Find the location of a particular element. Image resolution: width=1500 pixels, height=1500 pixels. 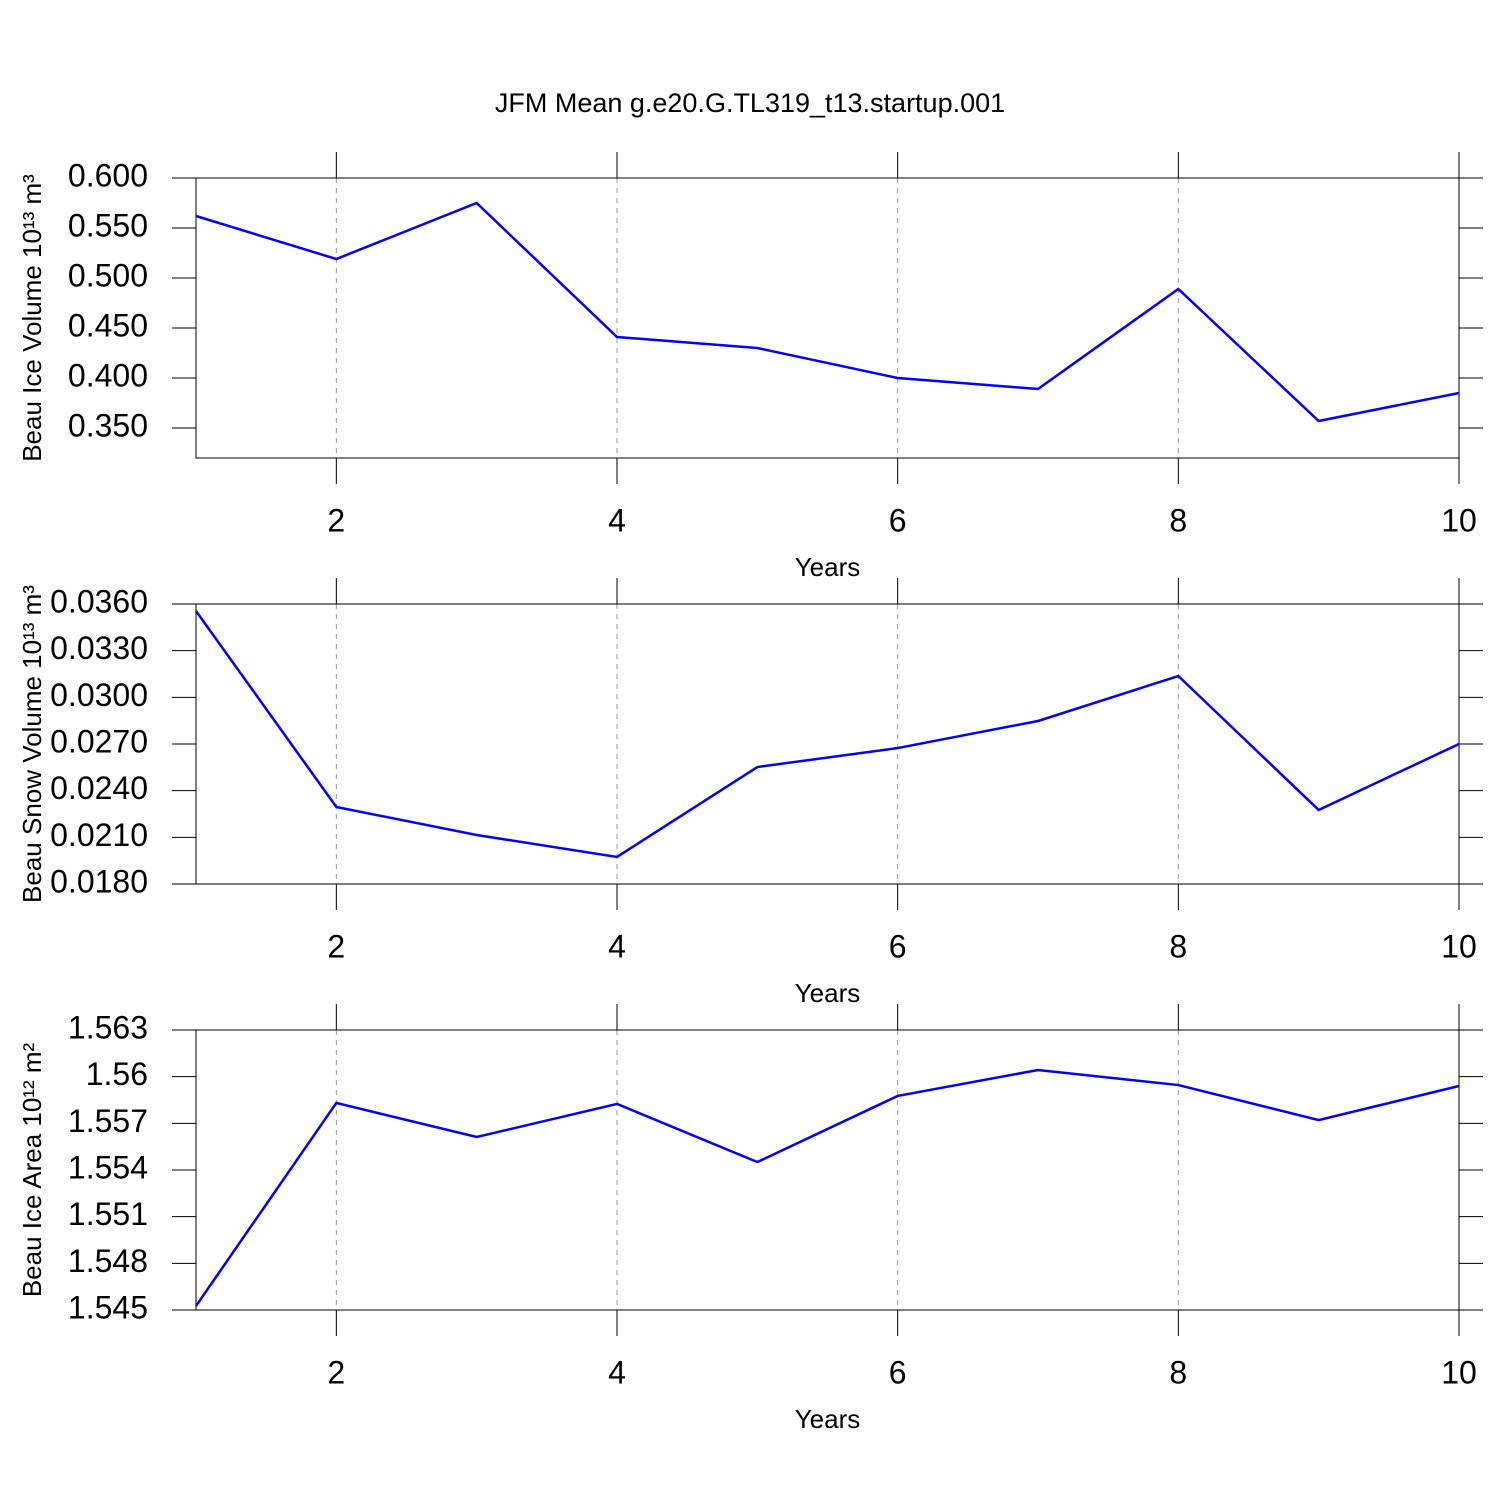

y-axis-label: Beau Ice Volume 10¹³ m³ is located at coordinates (32, 318).